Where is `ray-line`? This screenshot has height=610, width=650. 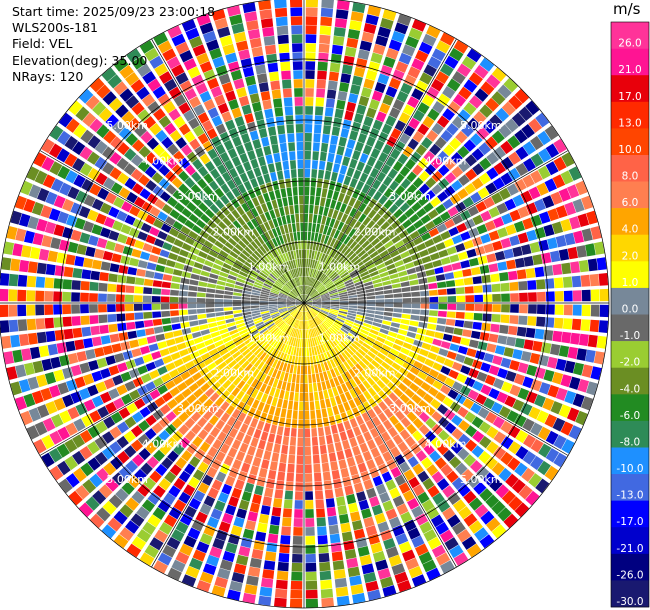 ray-line is located at coordinates (436, 379).